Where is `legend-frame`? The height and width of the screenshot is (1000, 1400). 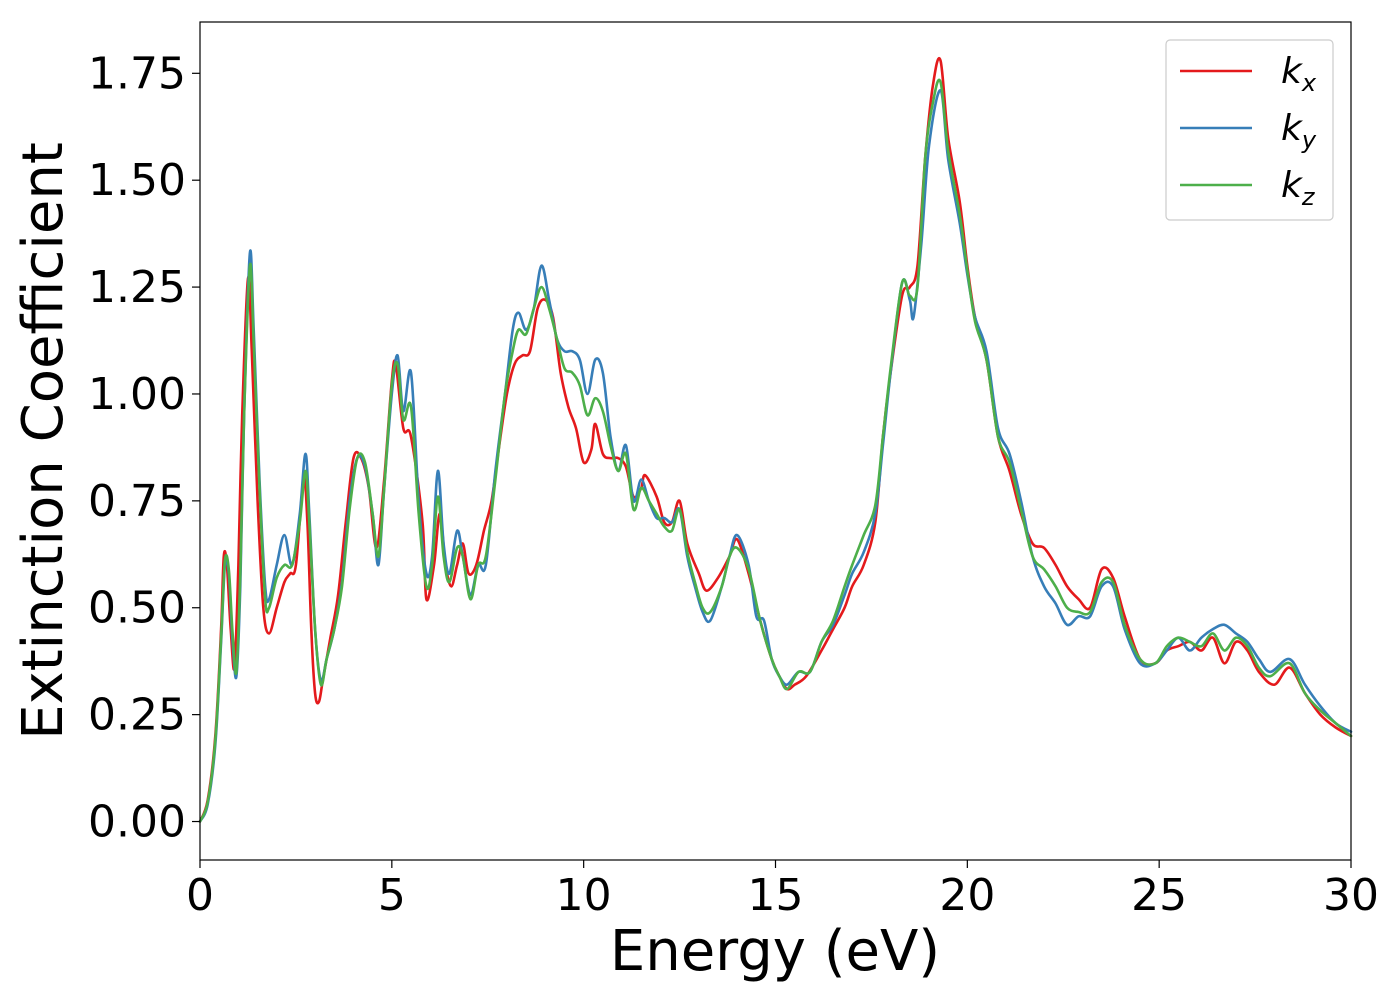 legend-frame is located at coordinates (1249, 130).